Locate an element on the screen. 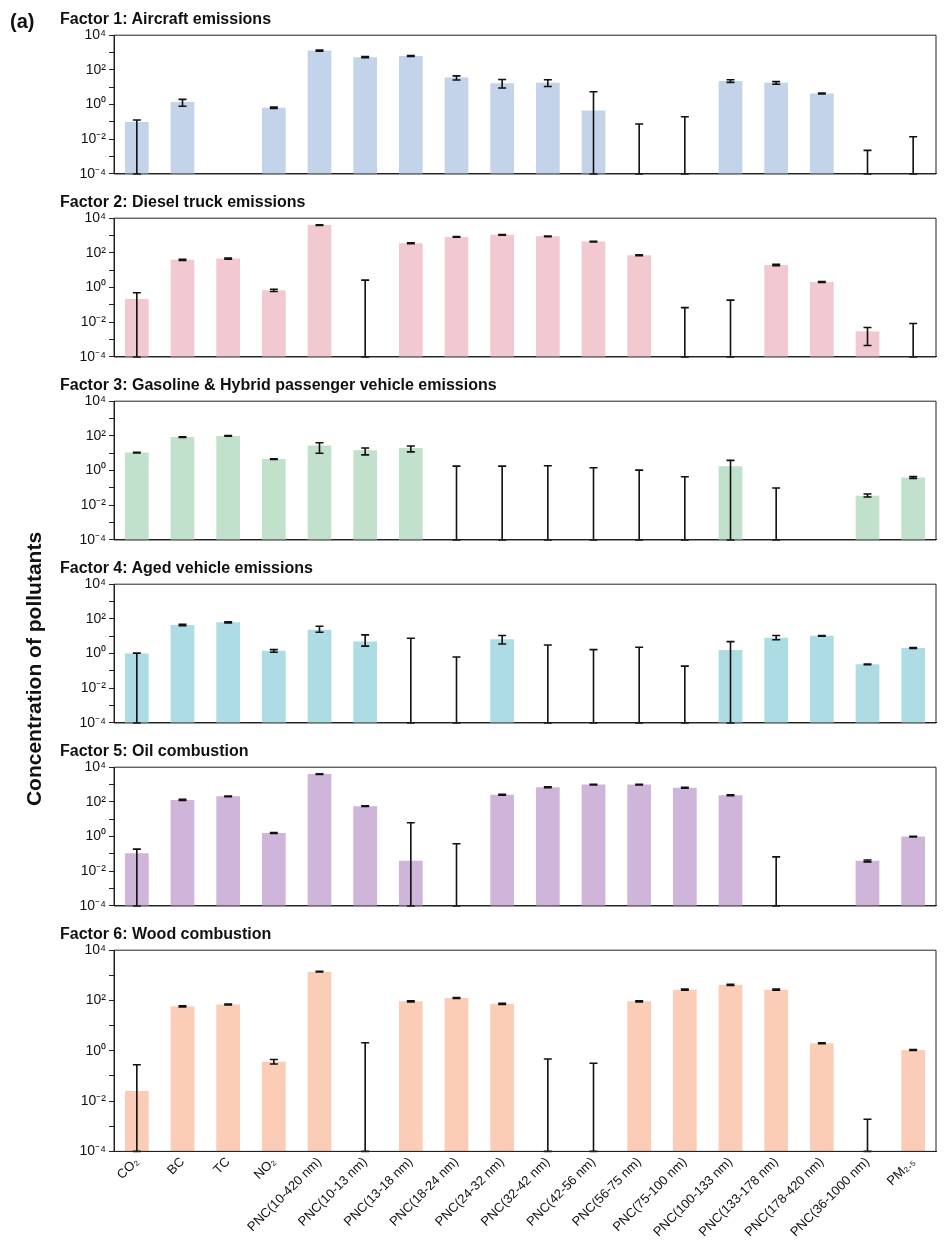 This screenshot has width=948, height=1258. text: (a) is located at coordinates (22, 21).